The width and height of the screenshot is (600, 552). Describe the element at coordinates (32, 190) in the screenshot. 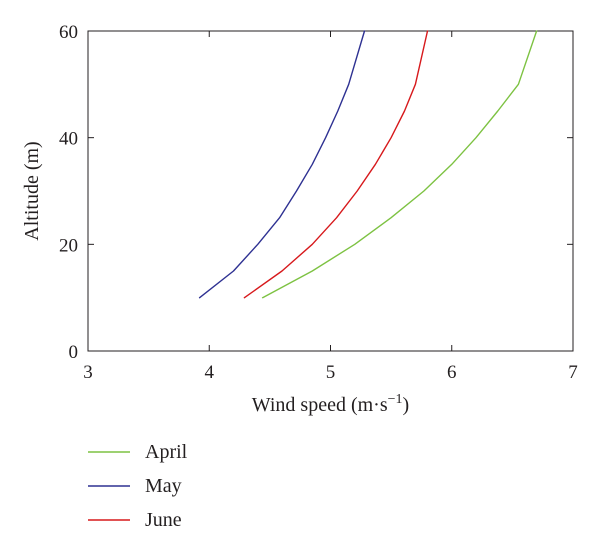

I see `y-axis-title: Altitude (m)` at that location.